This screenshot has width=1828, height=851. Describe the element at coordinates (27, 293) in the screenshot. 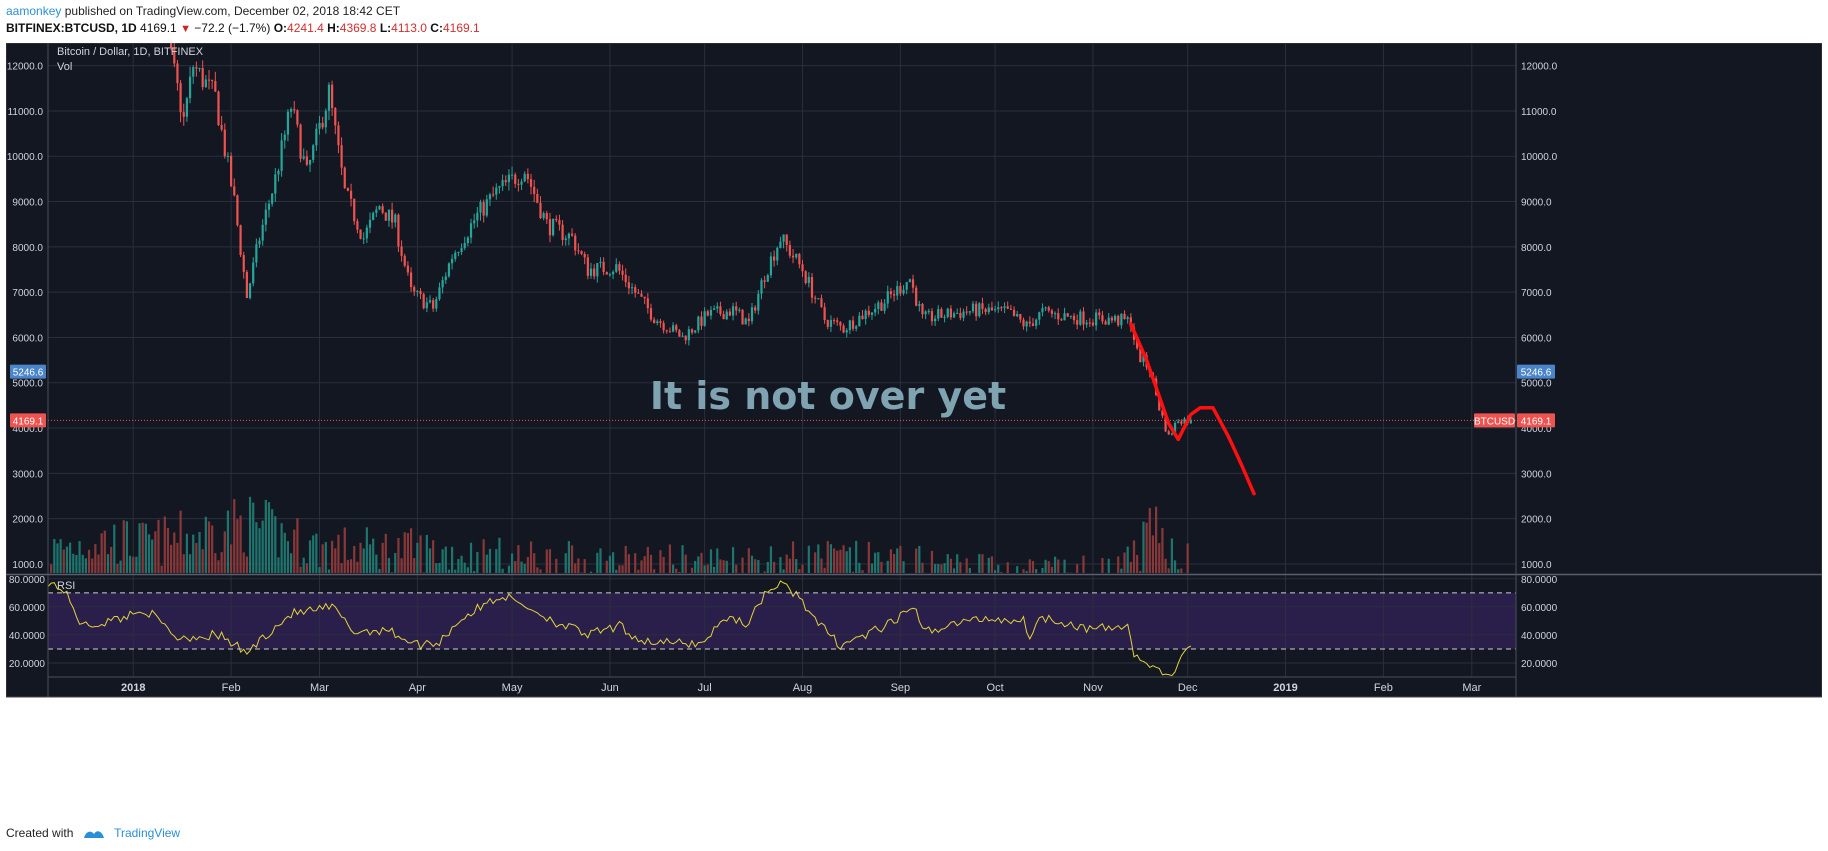

I see `price-tick-label-left: 7000.0` at that location.